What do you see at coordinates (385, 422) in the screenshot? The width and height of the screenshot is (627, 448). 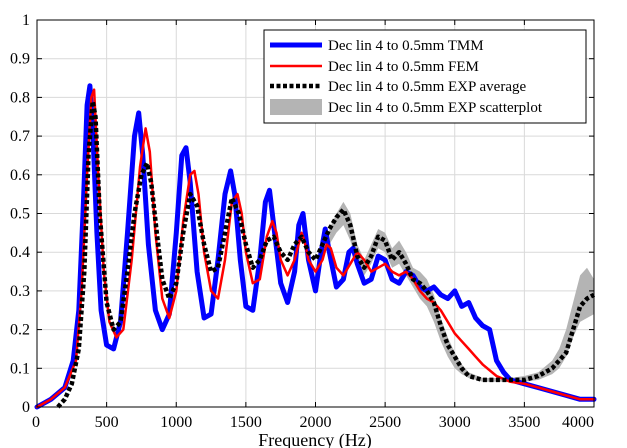 I see `x-tick-label: 2500` at bounding box center [385, 422].